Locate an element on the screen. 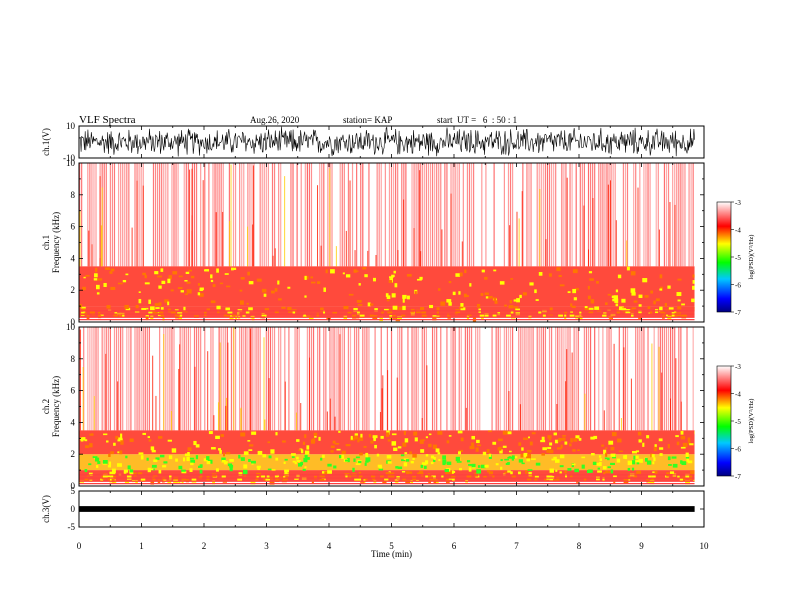 The width and height of the screenshot is (792, 612). freq-tick-label: 10 is located at coordinates (71, 327).